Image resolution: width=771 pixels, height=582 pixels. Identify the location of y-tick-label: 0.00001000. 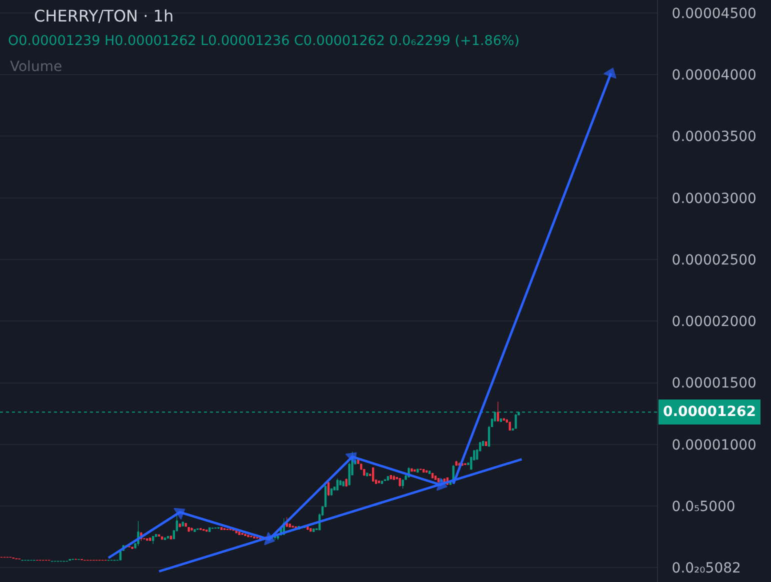
(714, 445).